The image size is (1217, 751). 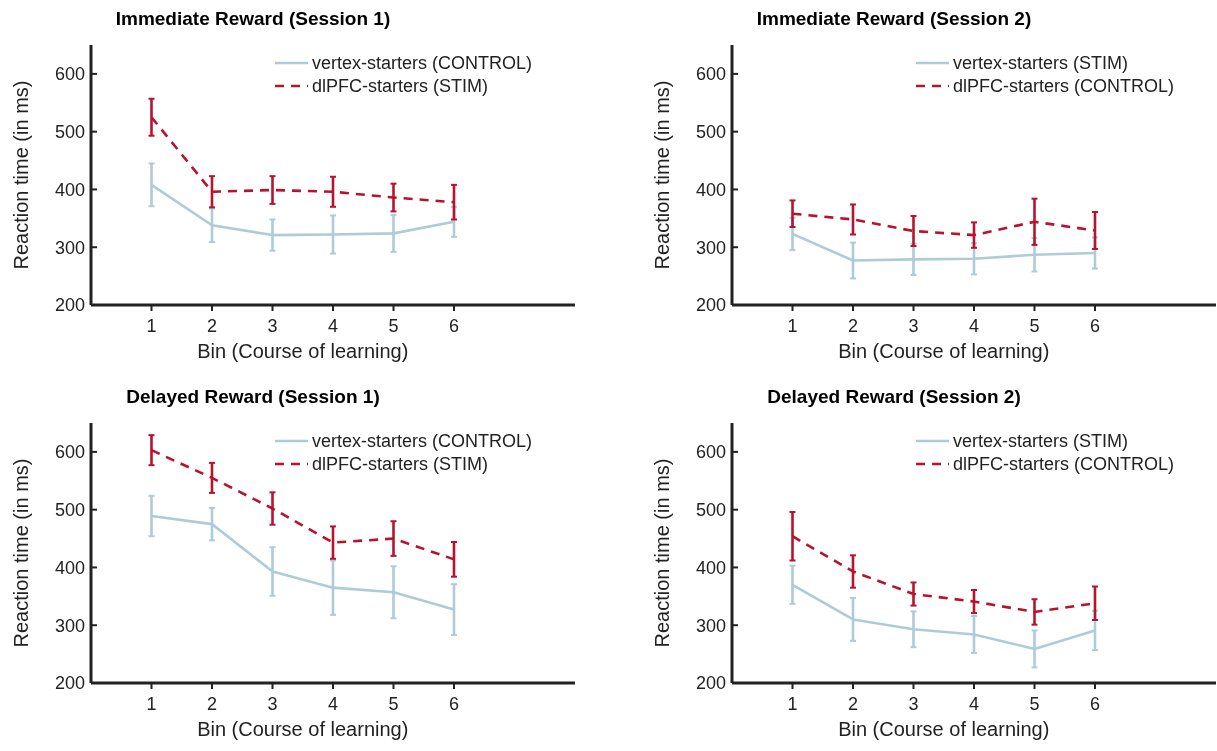 I want to click on chart-title: Immediate Reward (Session 1), so click(x=253, y=18).